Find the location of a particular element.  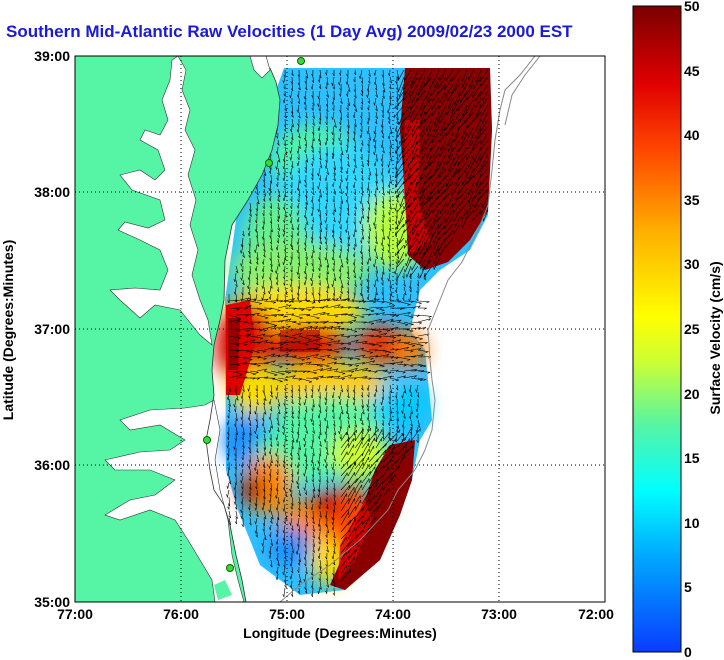

colorbar-tick-label: 40 is located at coordinates (692, 135).